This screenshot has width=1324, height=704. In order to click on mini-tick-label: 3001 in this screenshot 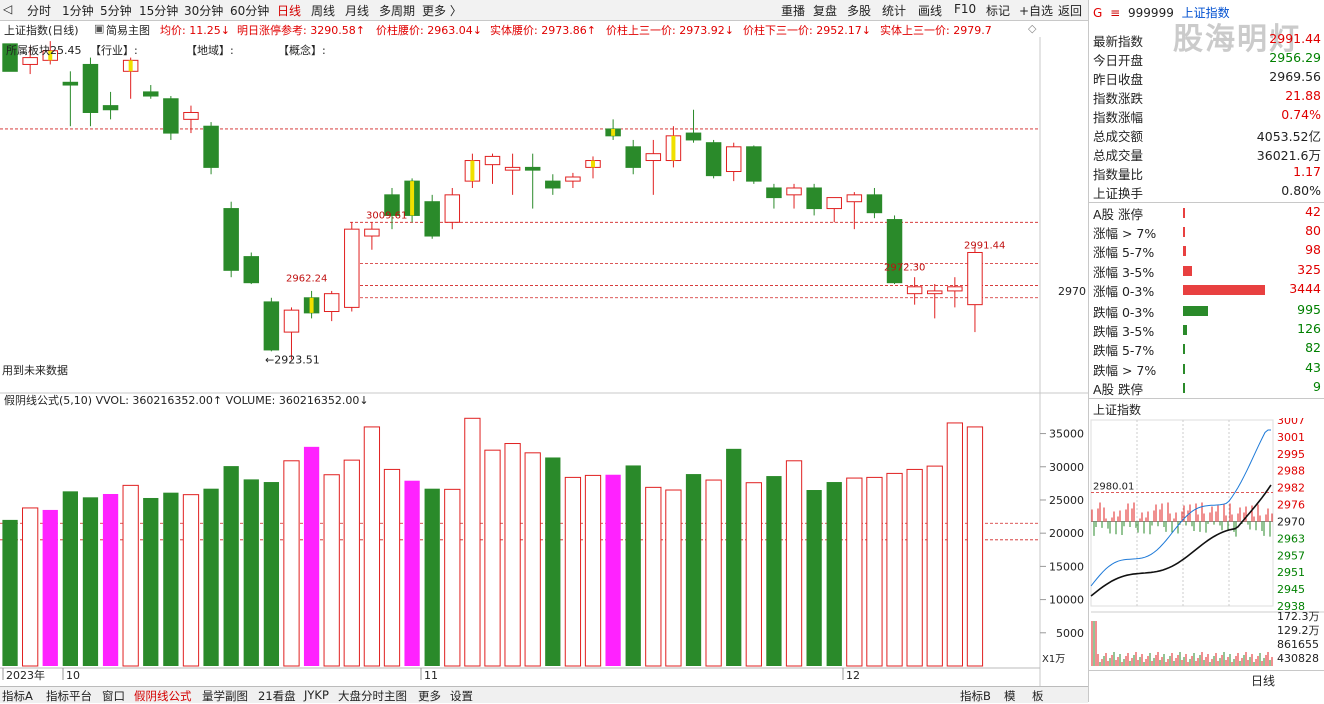, I will do `click(1291, 437)`.